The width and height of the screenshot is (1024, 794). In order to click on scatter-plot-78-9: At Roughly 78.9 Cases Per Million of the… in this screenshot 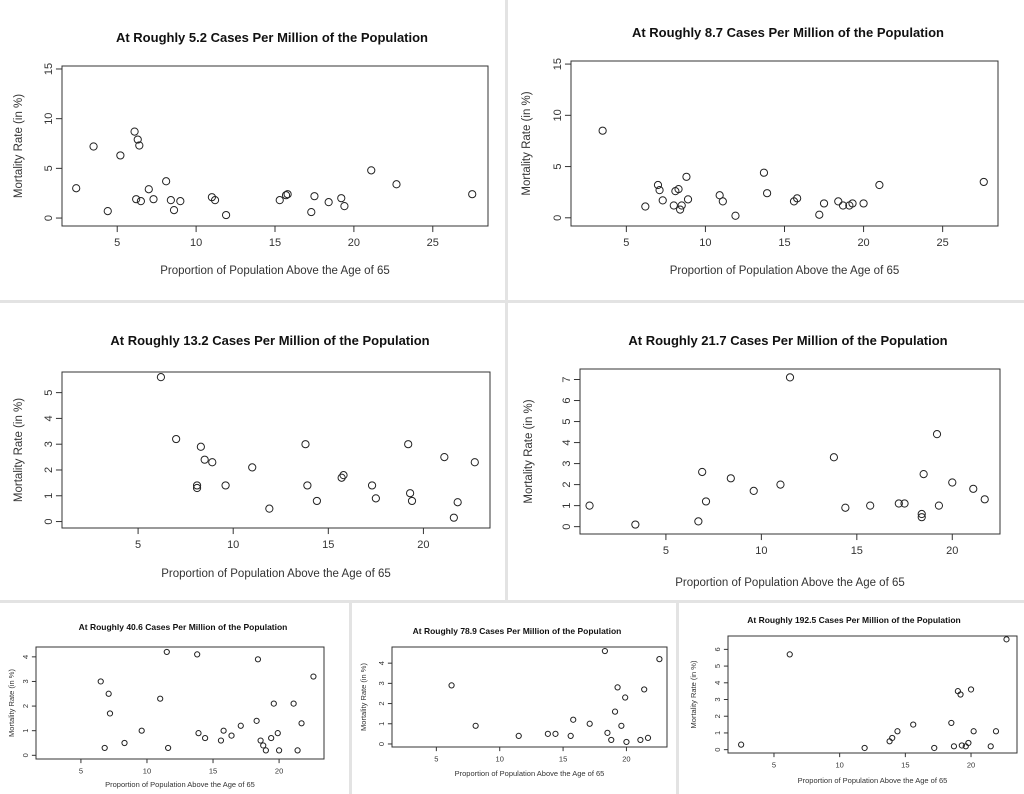, I will do `click(513, 702)`.